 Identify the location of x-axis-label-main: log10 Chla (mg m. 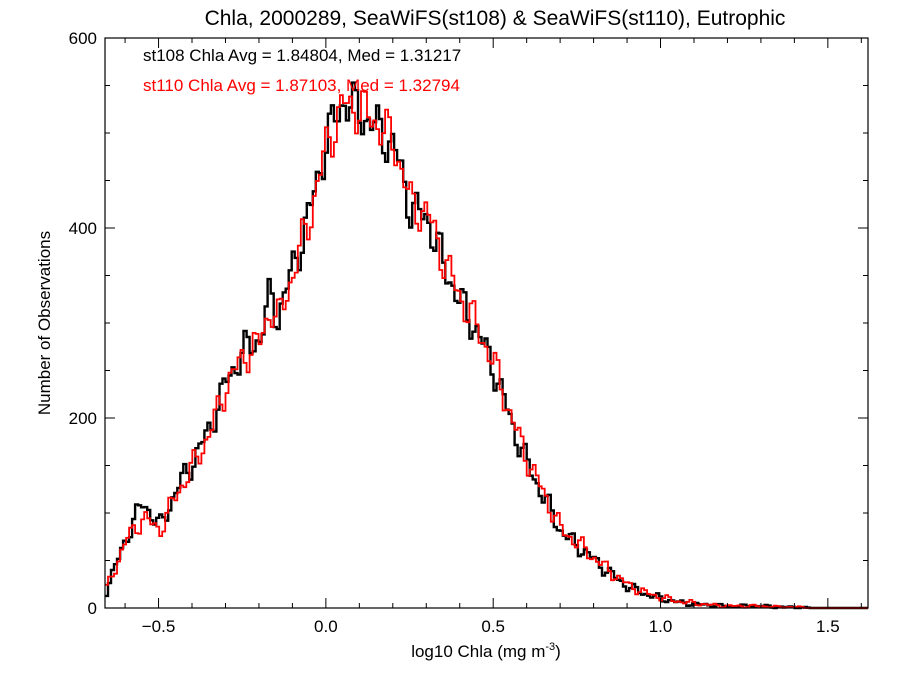
(478, 651).